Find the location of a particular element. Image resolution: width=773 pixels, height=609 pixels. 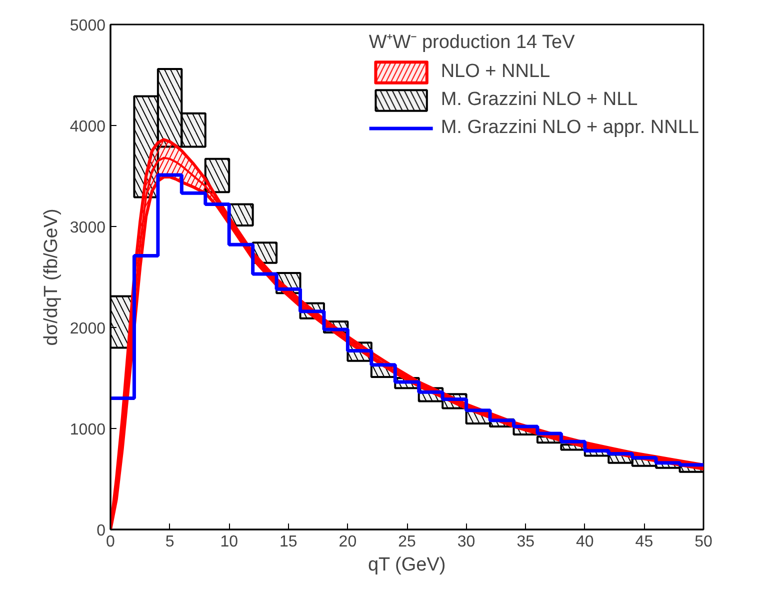

x-tick-label: 50 is located at coordinates (703, 542).